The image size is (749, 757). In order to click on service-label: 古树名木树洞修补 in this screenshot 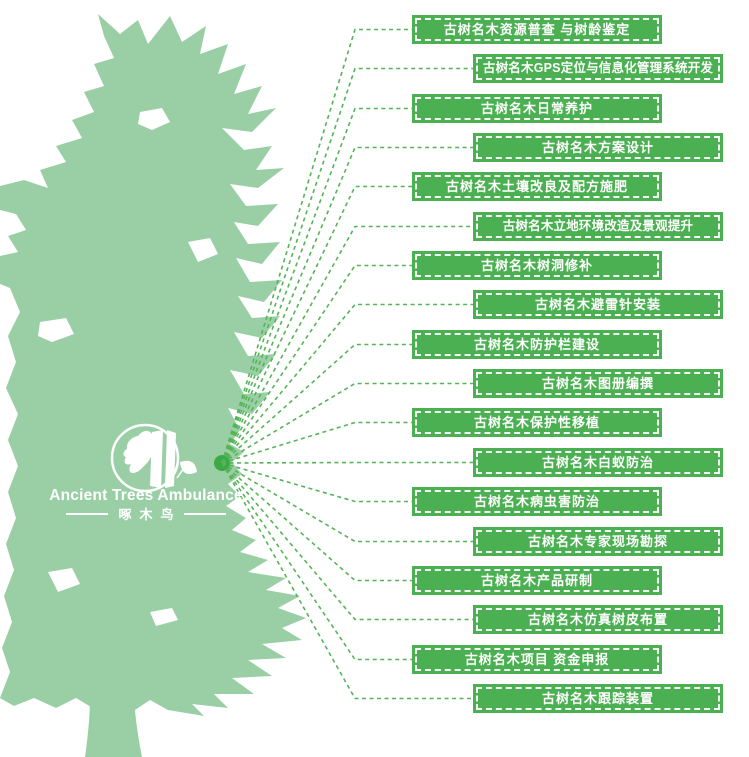, I will do `click(536, 265)`.